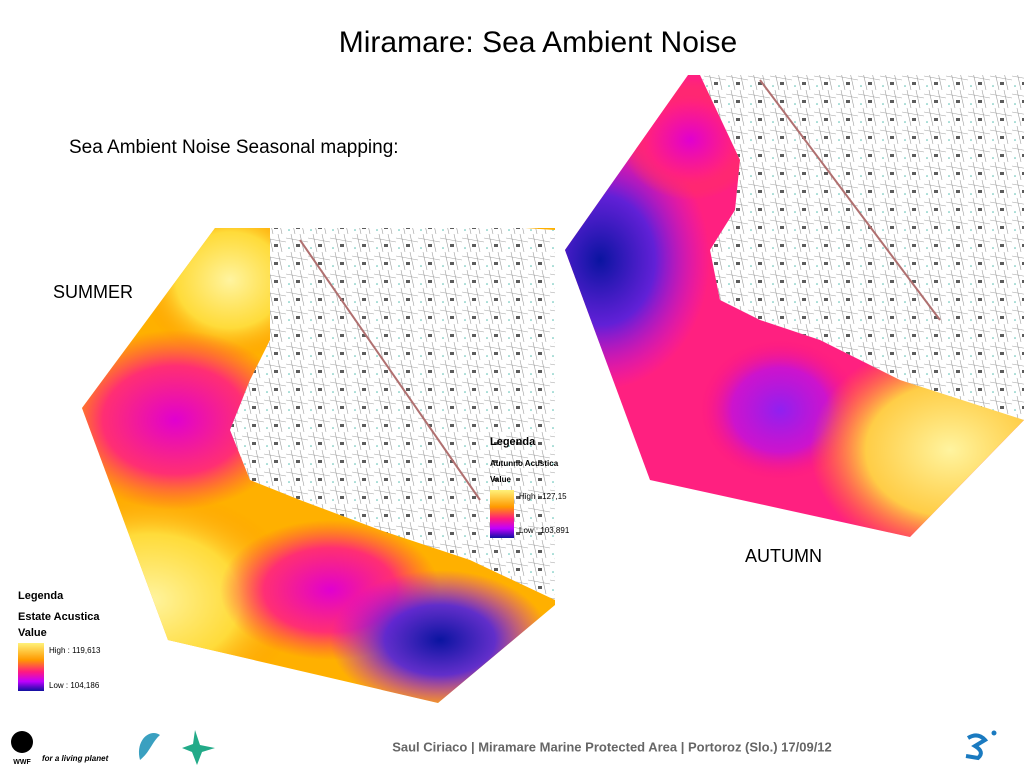 This screenshot has width=1024, height=768. I want to click on map-label: SUMMER, so click(93, 292).